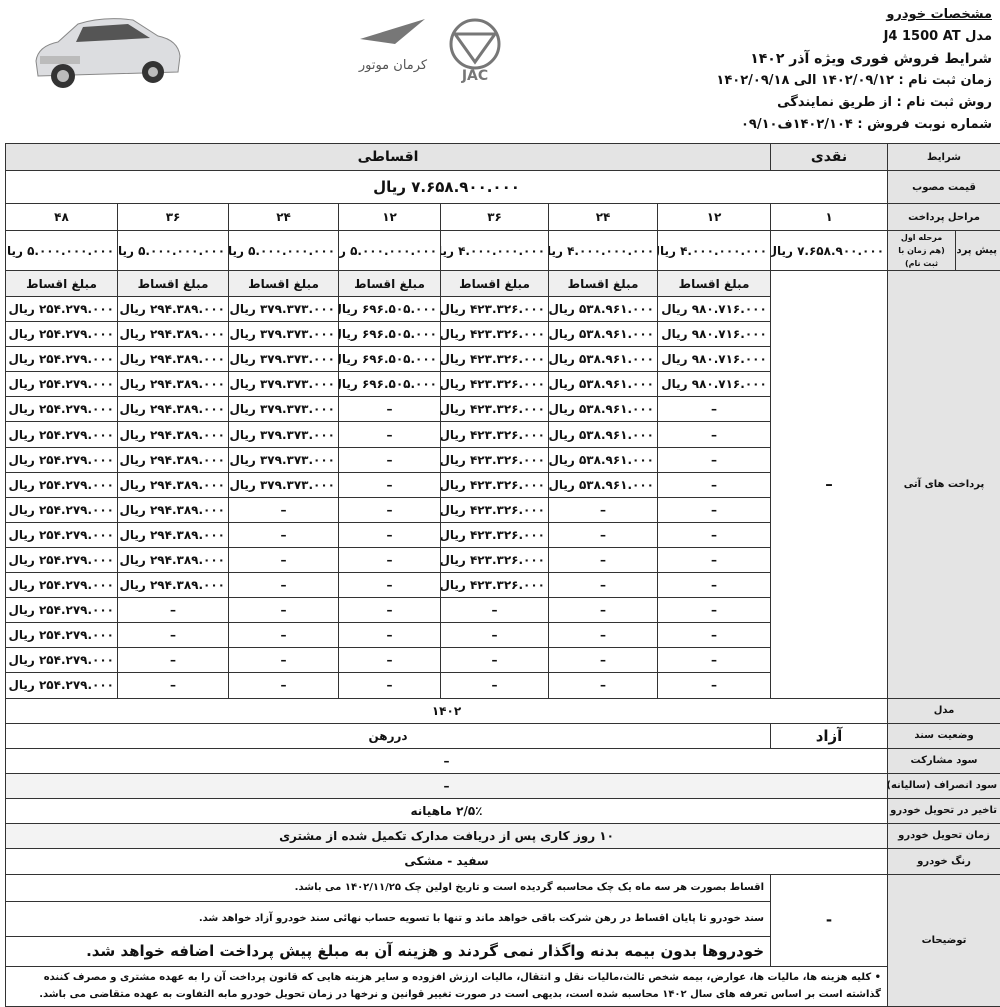  Describe the element at coordinates (390, 251) in the screenshot. I see `plan-prepayment: ۵.۰۰۰.۰۰۰.۰۰۰ ریال` at that location.